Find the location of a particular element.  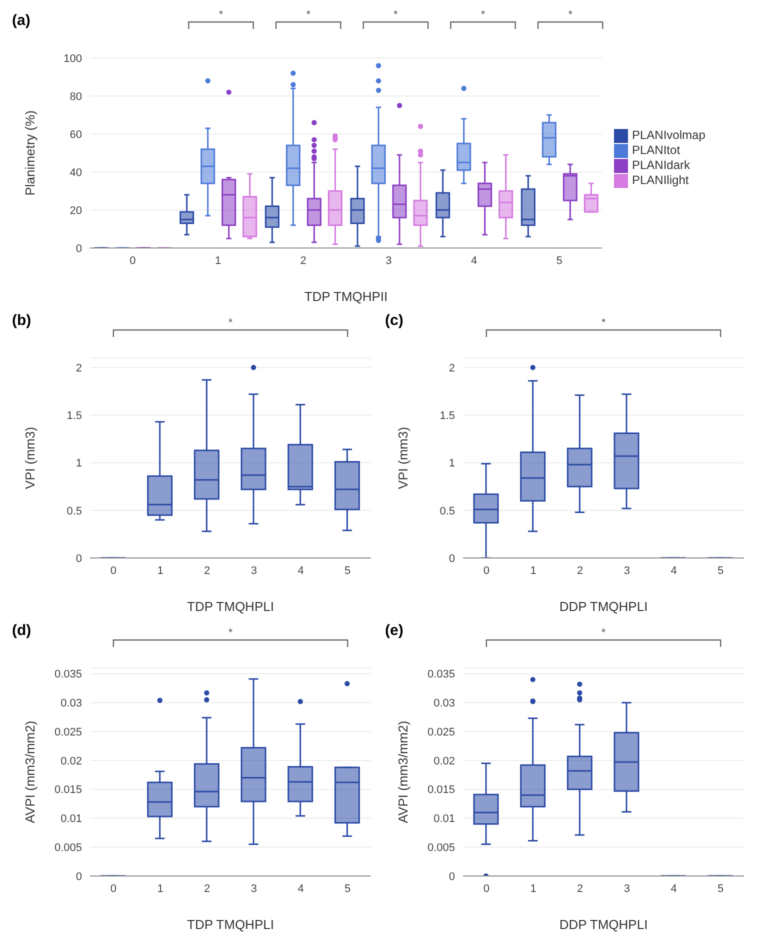

legend-label: PLANIvolmap is located at coordinates (669, 135).